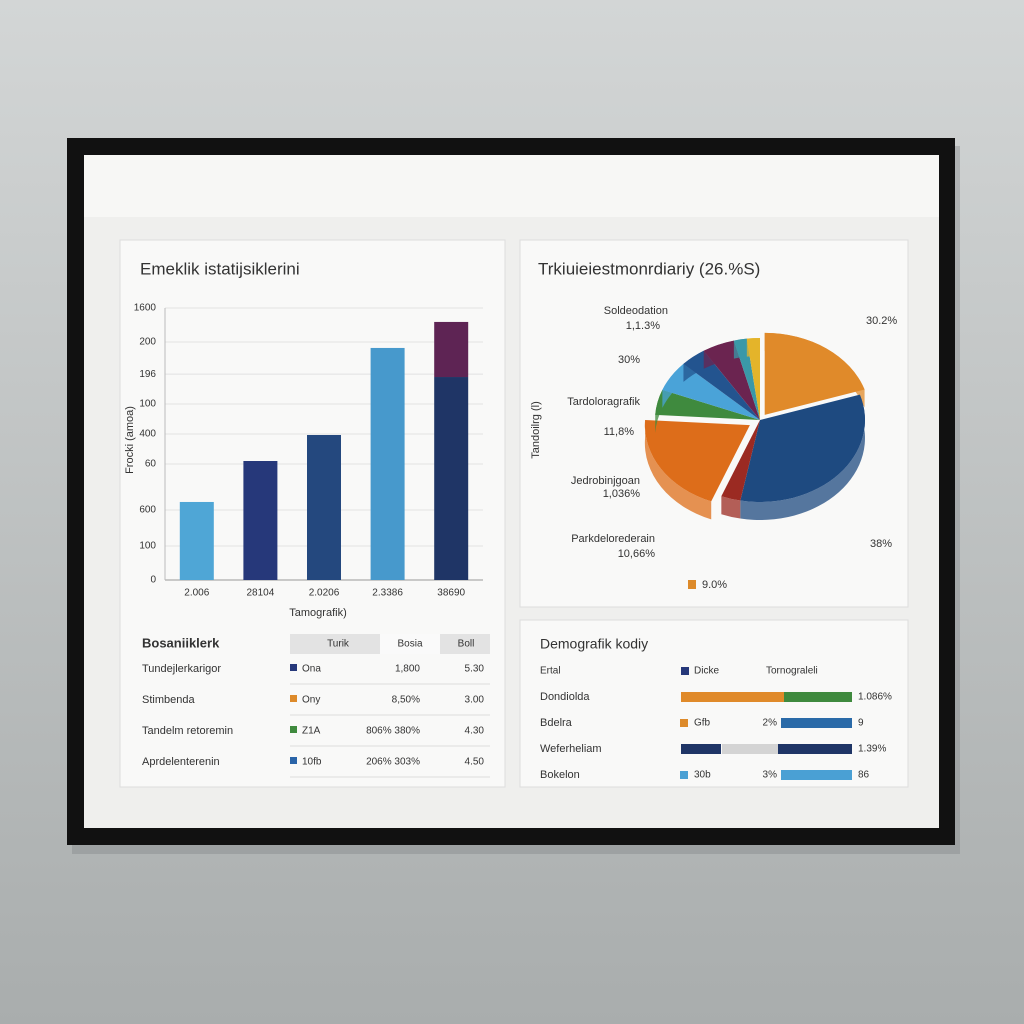 This screenshot has height=1024, width=1024. Describe the element at coordinates (714, 585) in the screenshot. I see `pie-annotation: 9.0%` at that location.